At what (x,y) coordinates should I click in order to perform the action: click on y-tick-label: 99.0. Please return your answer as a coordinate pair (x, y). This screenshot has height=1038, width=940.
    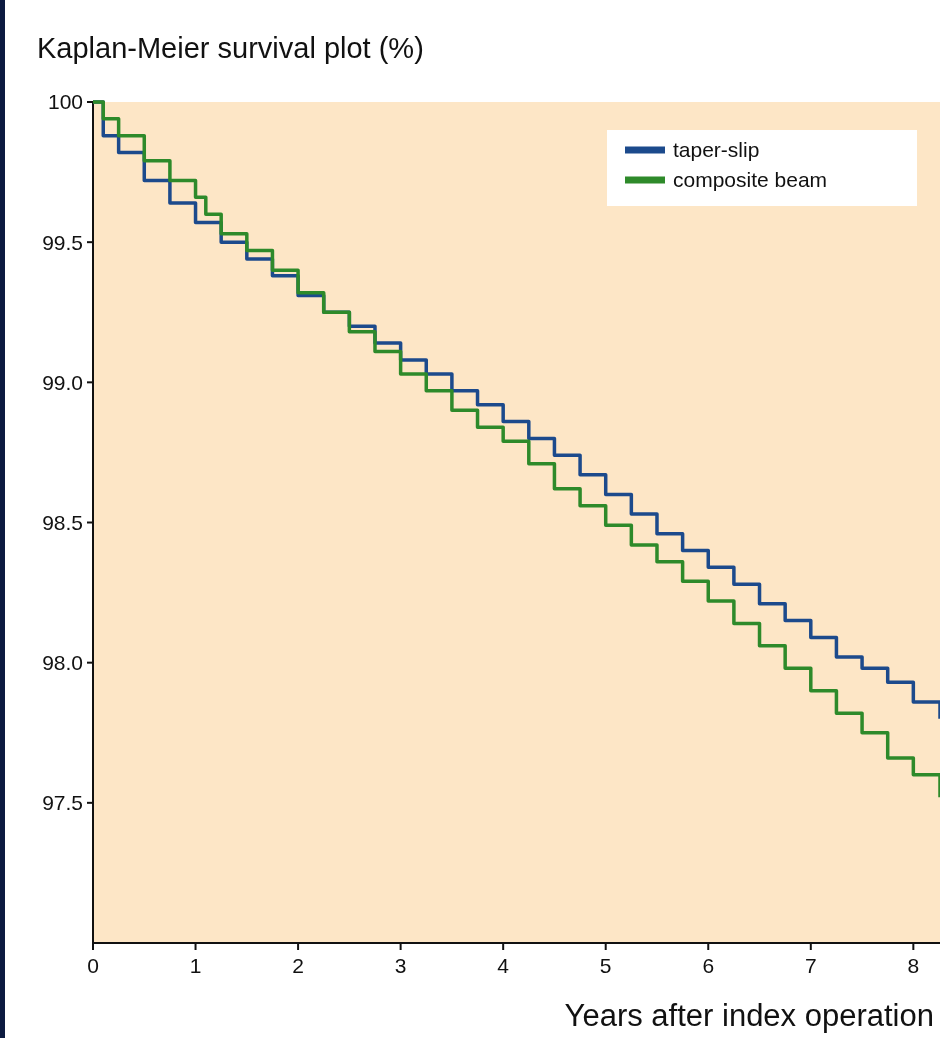
    Looking at the image, I should click on (62, 382).